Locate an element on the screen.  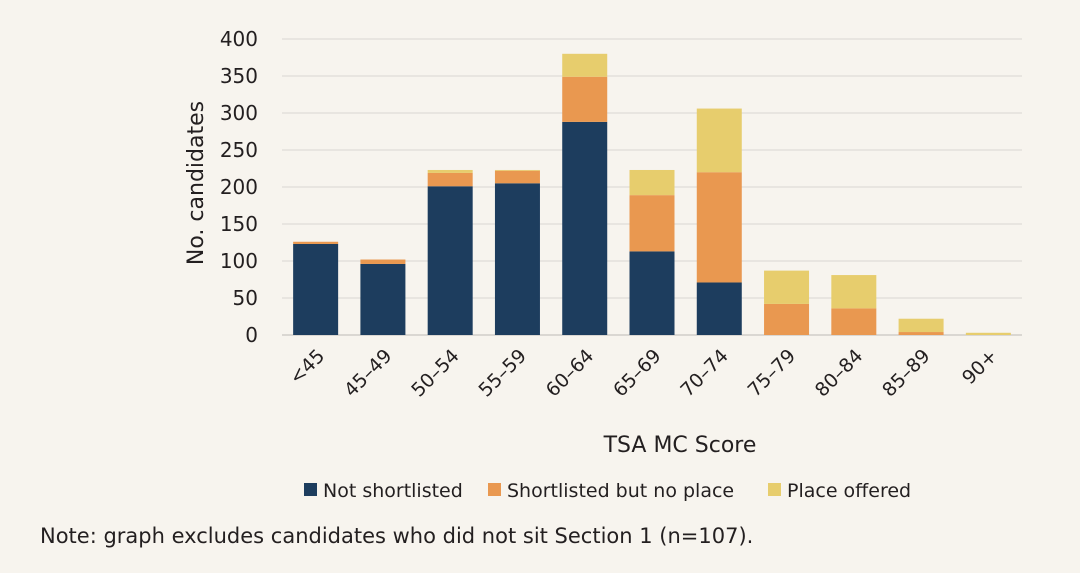
y-tick-label: 350 is located at coordinates (239, 76).